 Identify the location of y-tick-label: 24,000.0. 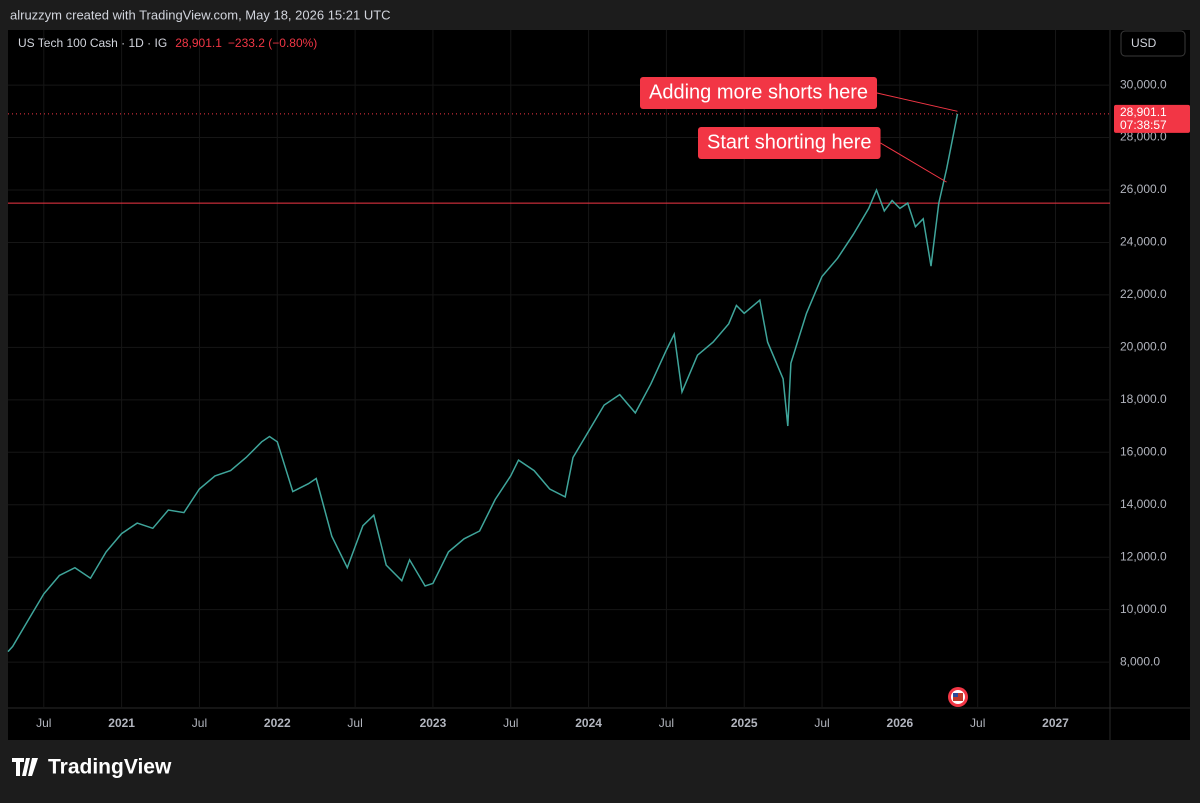
(1143, 242).